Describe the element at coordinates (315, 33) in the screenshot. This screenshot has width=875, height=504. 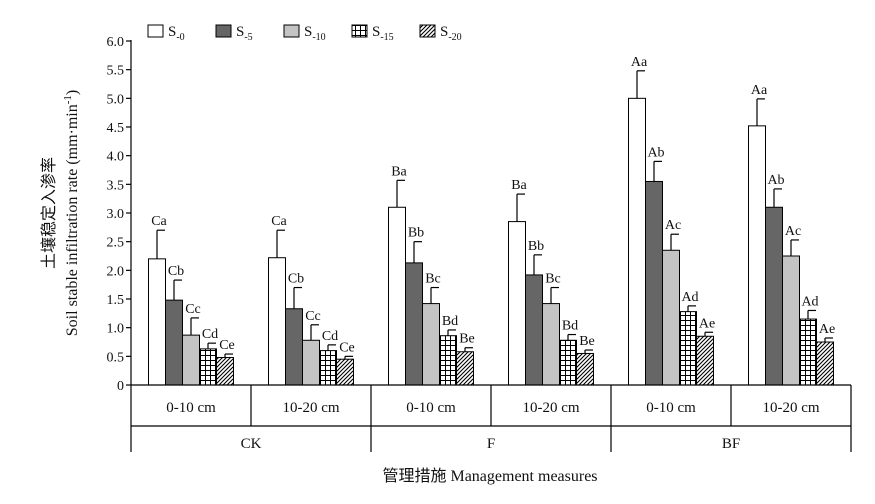
I see `legend-label: S-10` at that location.